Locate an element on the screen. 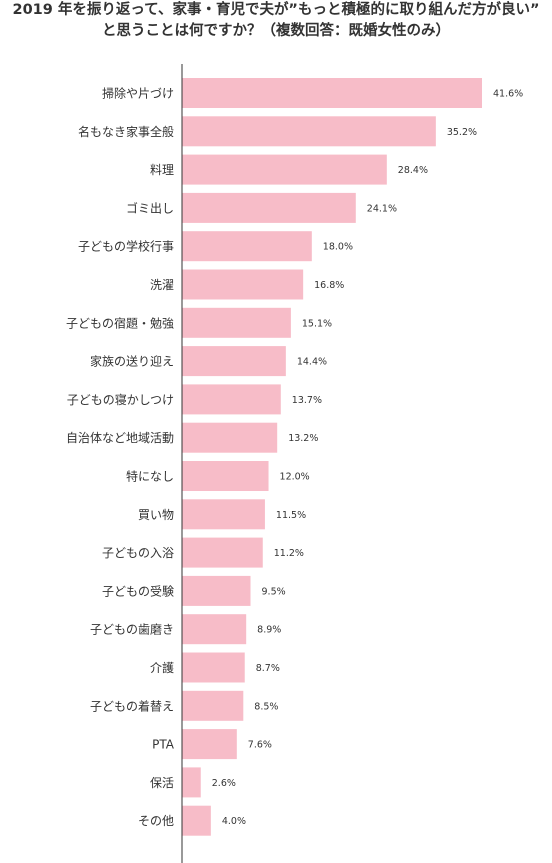 The image size is (552, 863). value-label: 14.4% is located at coordinates (312, 362).